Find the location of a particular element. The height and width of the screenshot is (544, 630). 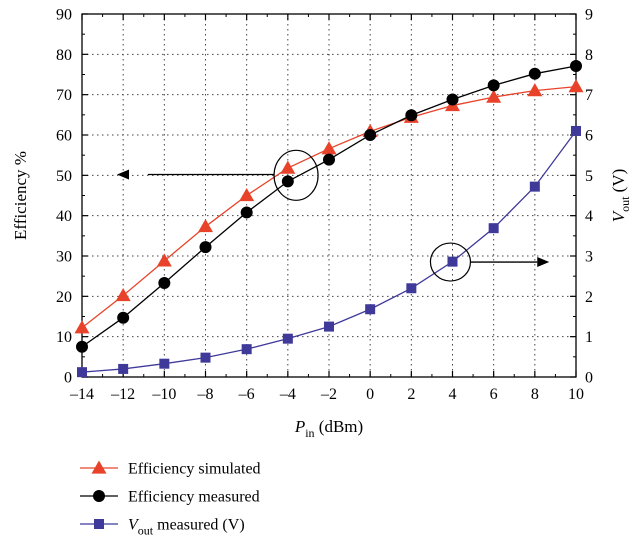

y-left-tick-label: 50 is located at coordinates (64, 176).